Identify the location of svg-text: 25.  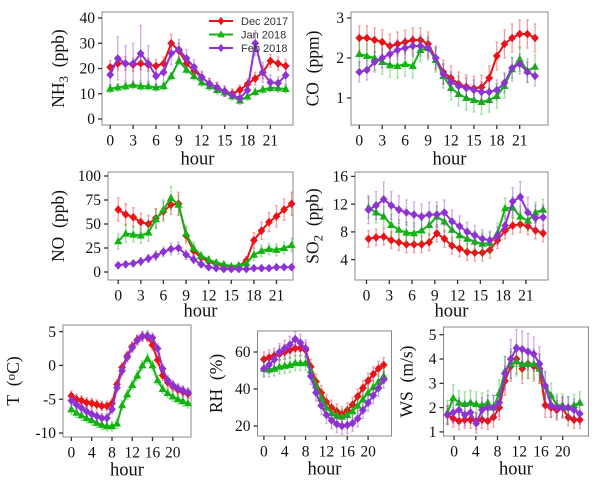
(94, 248).